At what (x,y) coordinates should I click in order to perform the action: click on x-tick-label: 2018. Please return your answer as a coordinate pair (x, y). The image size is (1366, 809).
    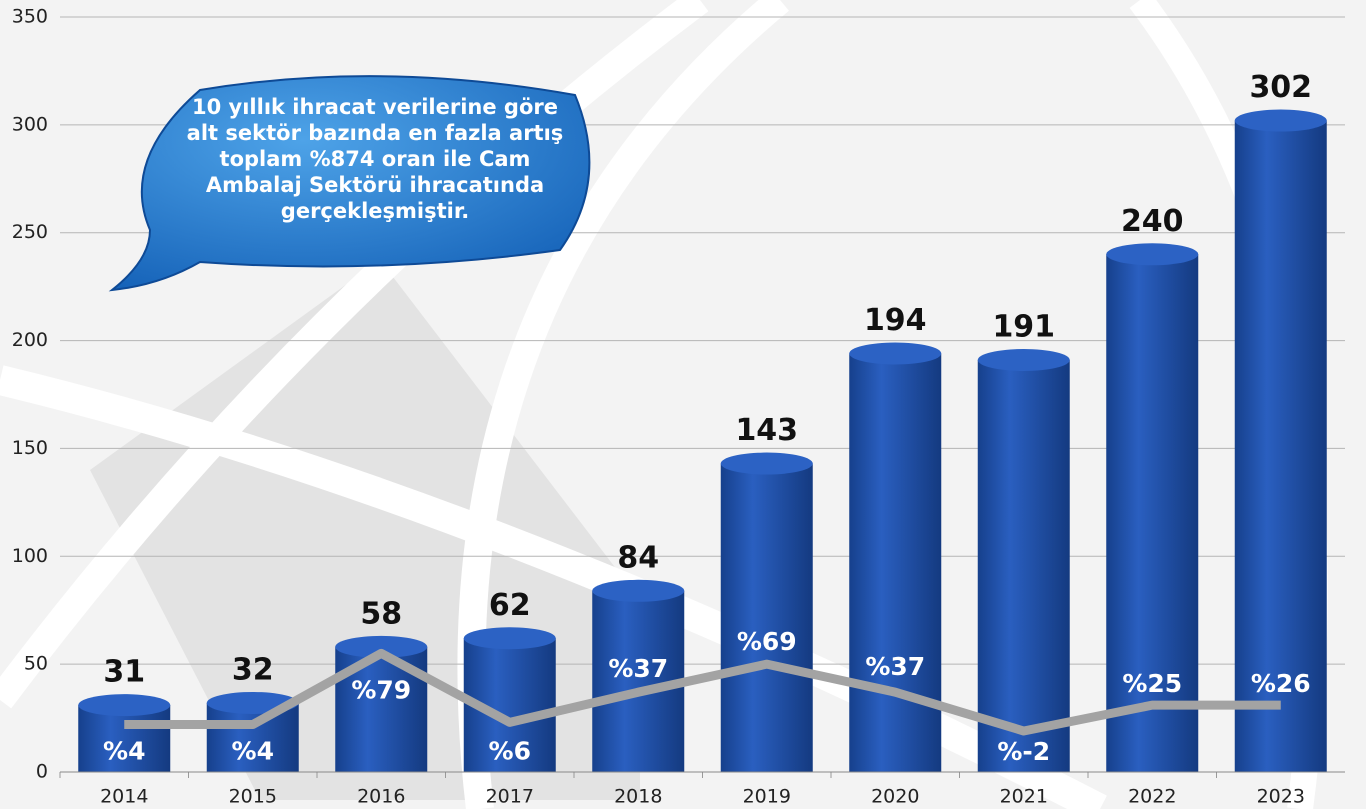
    Looking at the image, I should click on (638, 797).